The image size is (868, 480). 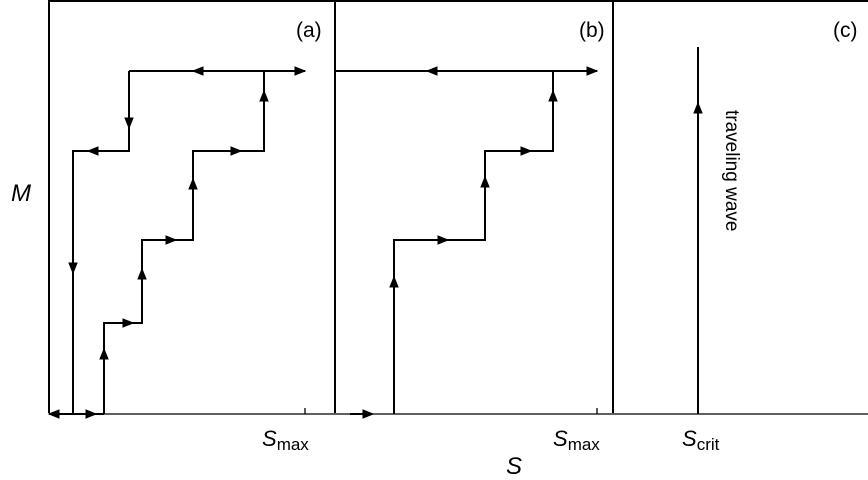 I want to click on tick-label-c: Scrit, so click(x=701, y=440).